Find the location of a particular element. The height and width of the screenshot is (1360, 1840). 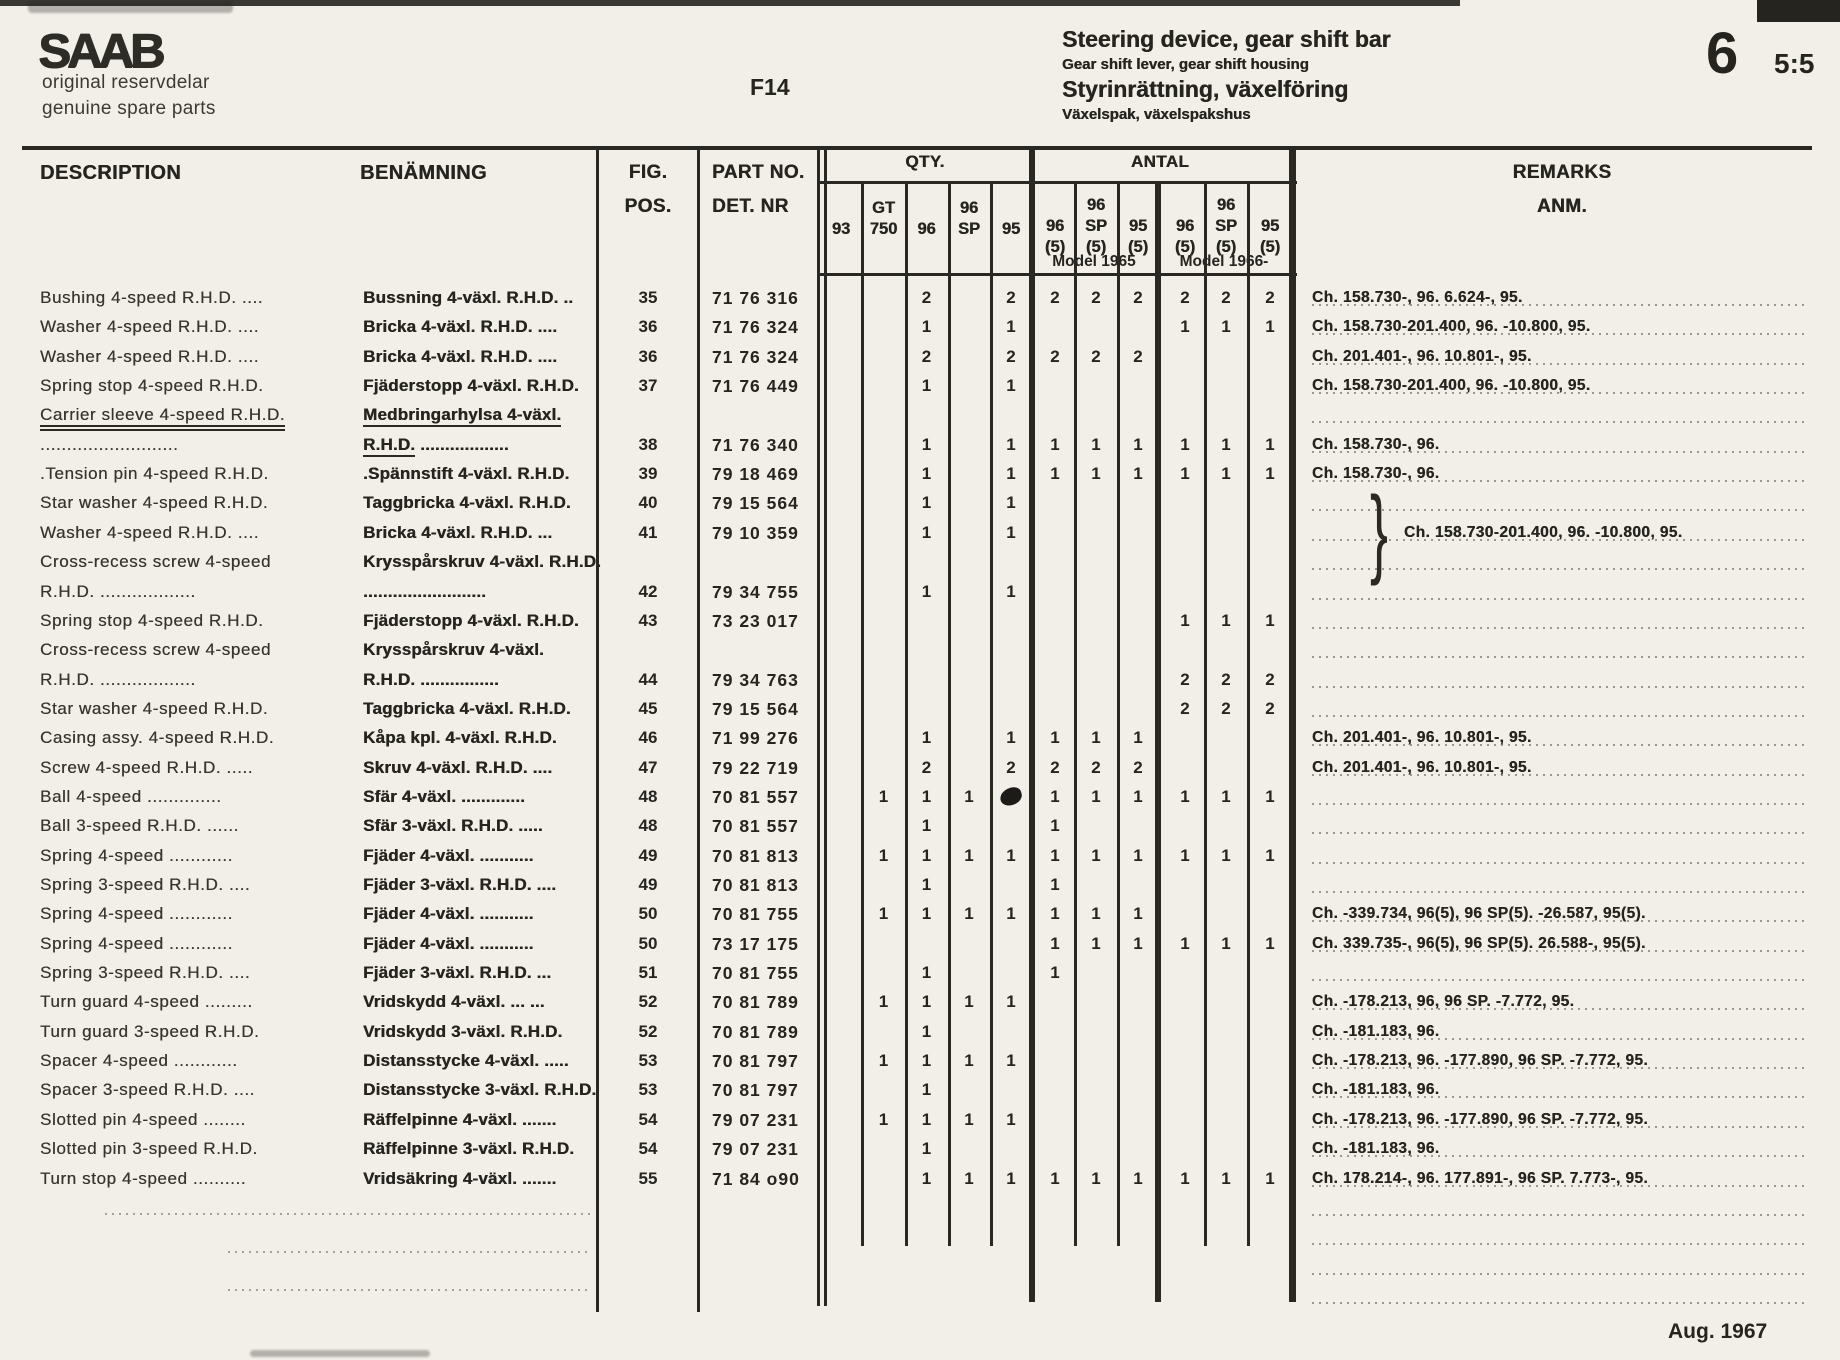

fig-pos-cell: 36 is located at coordinates (648, 327).